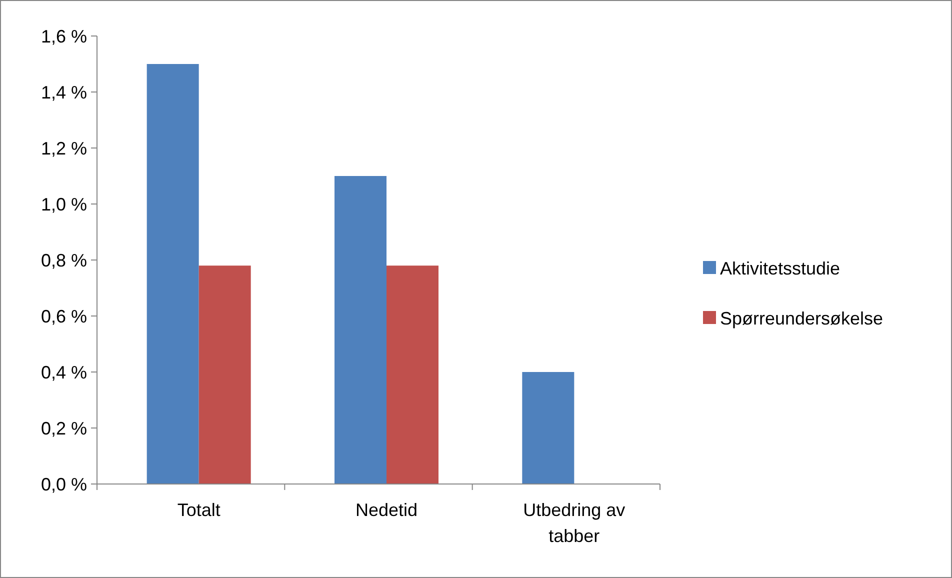 The image size is (952, 578). I want to click on legend-label: Spørreundersøkelse, so click(802, 318).